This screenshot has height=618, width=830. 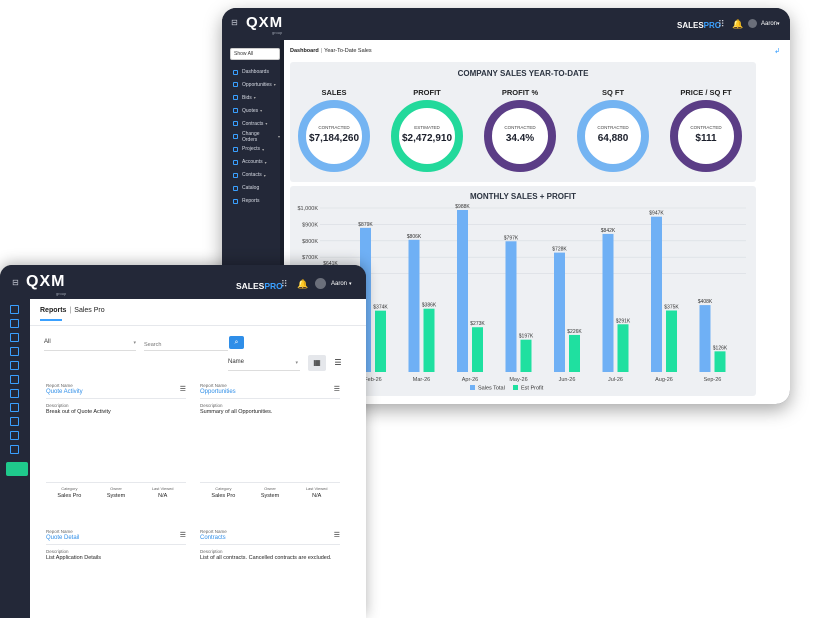 What do you see at coordinates (14, 449) in the screenshot?
I see `list-icon` at bounding box center [14, 449].